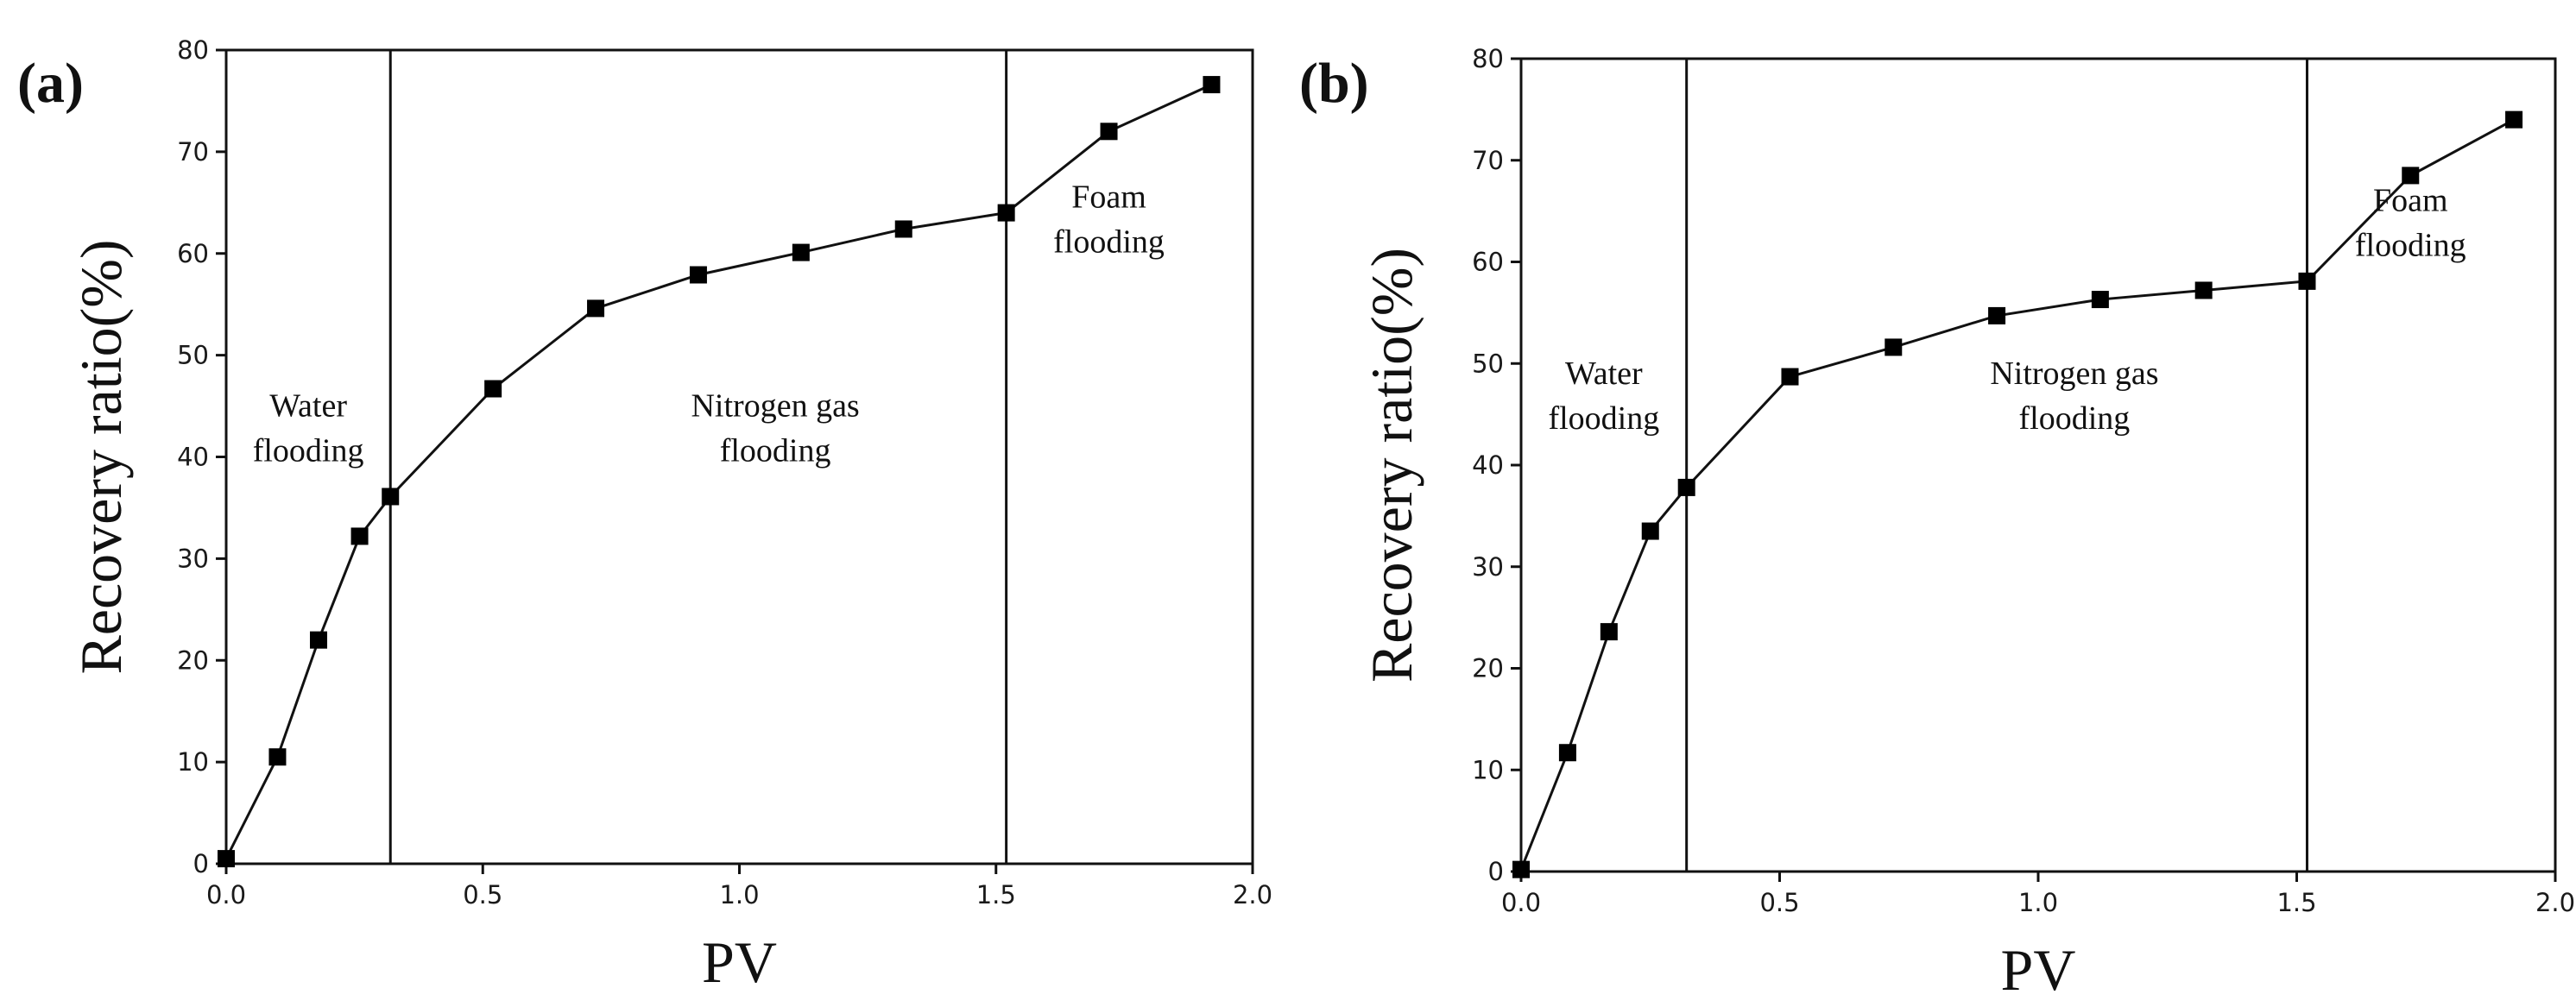  I want to click on stage-annotation-line: Foam, so click(1108, 198).